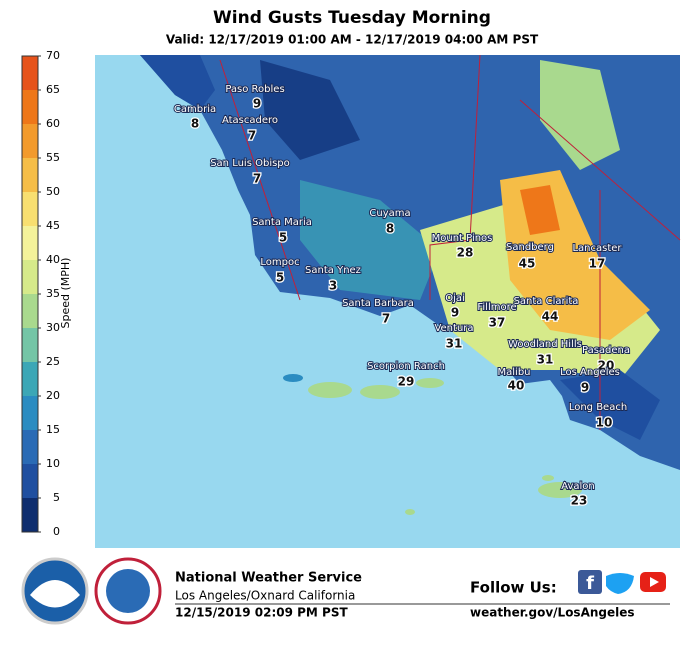 This screenshot has height=647, width=700. I want to click on colorbar-tick-label: 10, so click(53, 463).